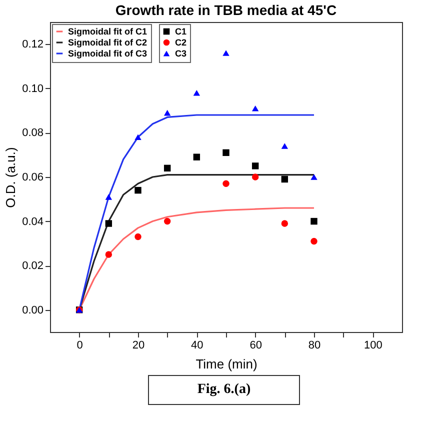 The image size is (448, 435). What do you see at coordinates (373, 346) in the screenshot?
I see `x-tick-label: 100` at bounding box center [373, 346].